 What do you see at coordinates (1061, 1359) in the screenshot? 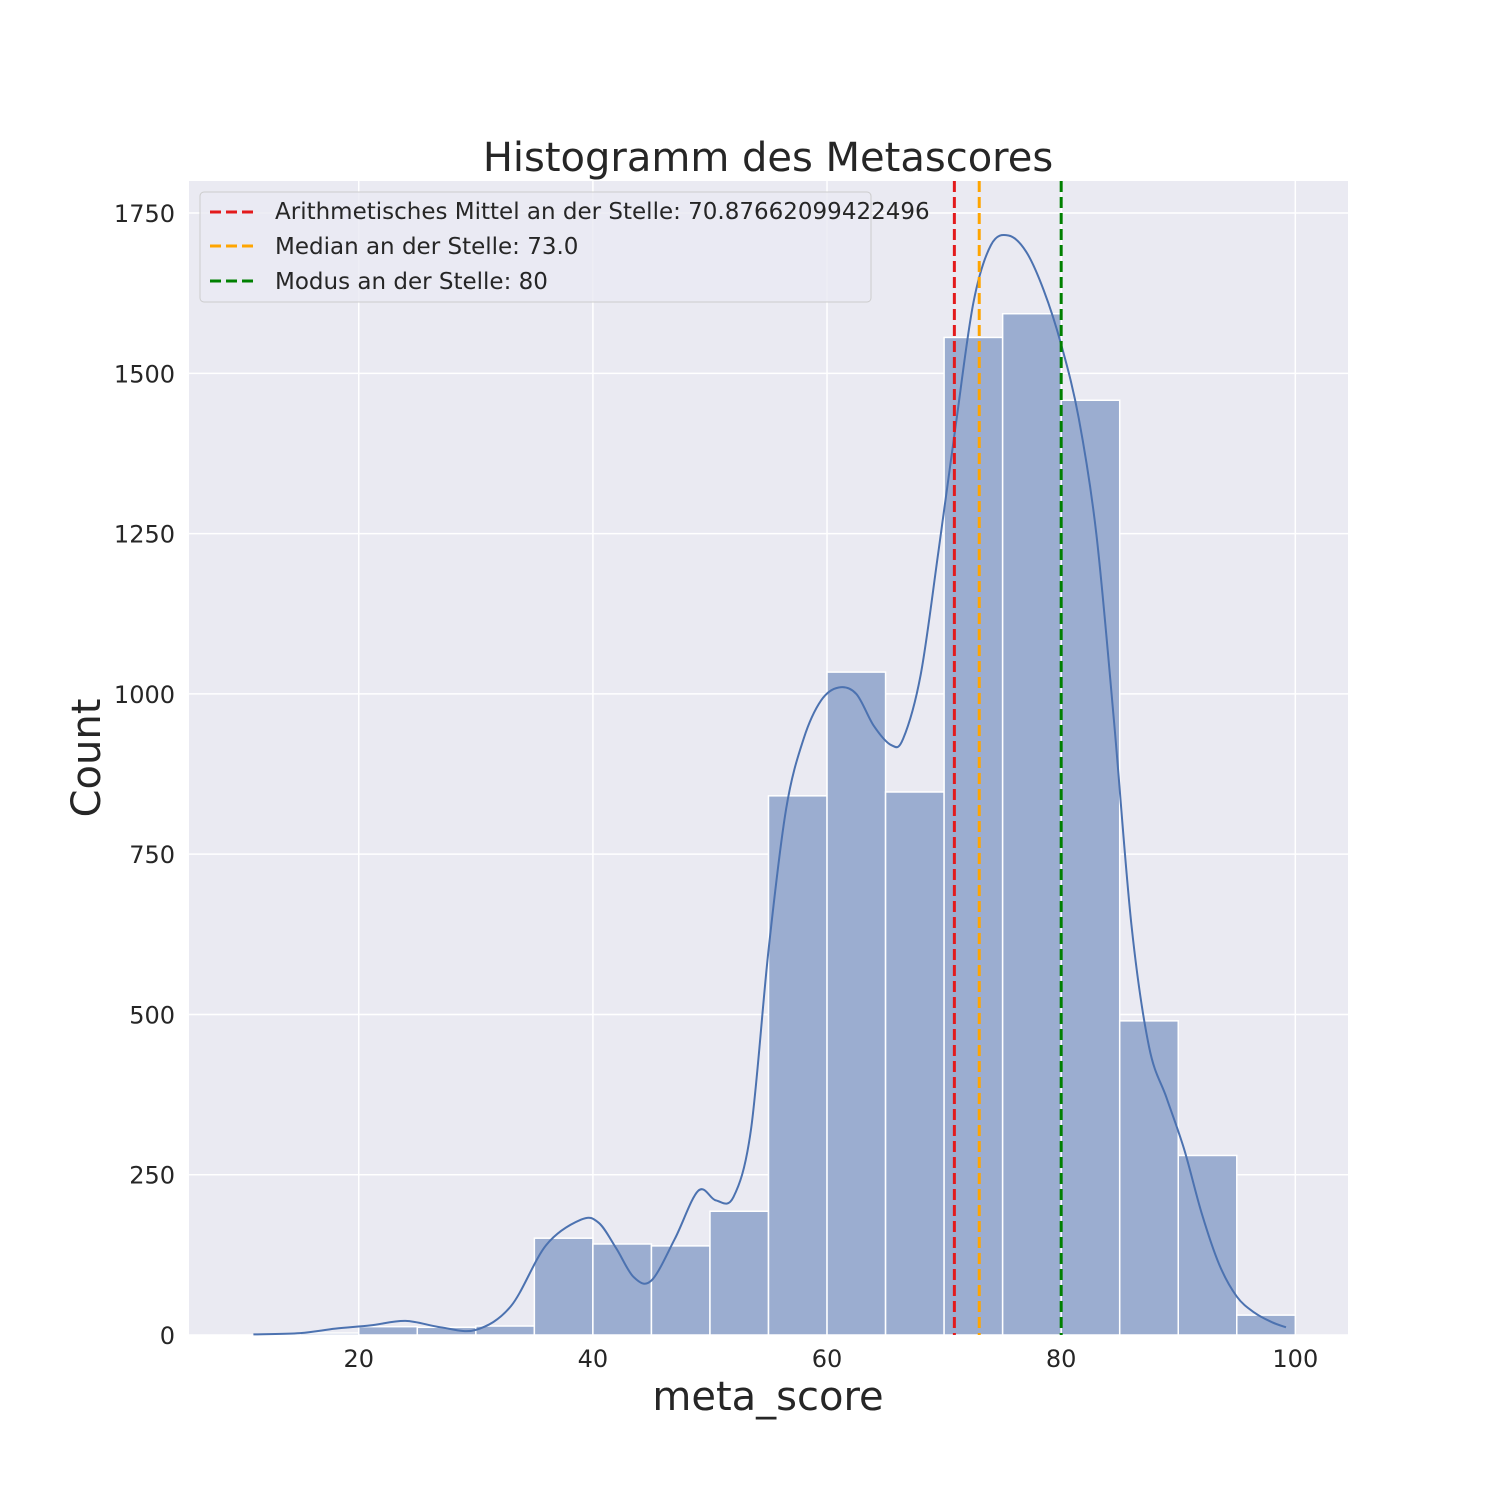
I see `x-tick-label: 80` at bounding box center [1061, 1359].